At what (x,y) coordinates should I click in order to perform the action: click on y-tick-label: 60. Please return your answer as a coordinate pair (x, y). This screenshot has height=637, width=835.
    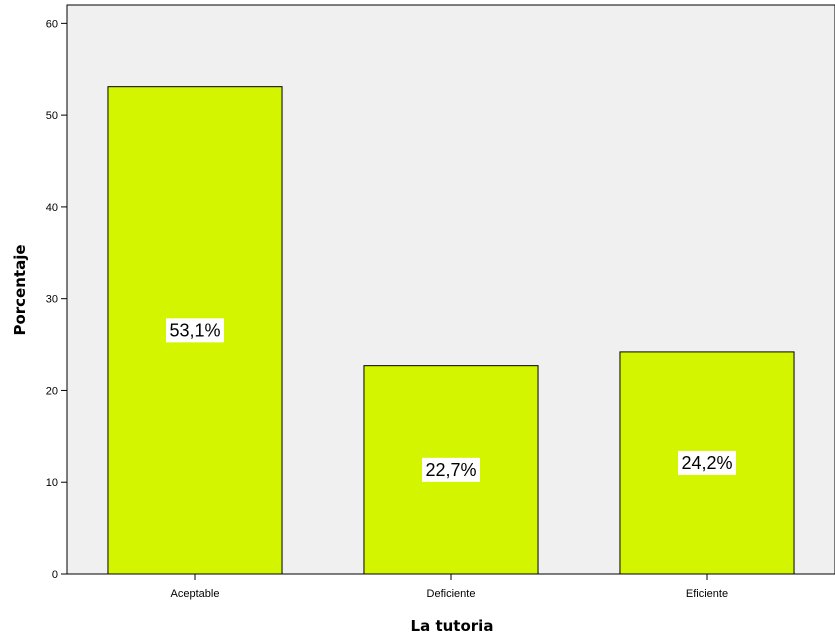
    Looking at the image, I should click on (52, 24).